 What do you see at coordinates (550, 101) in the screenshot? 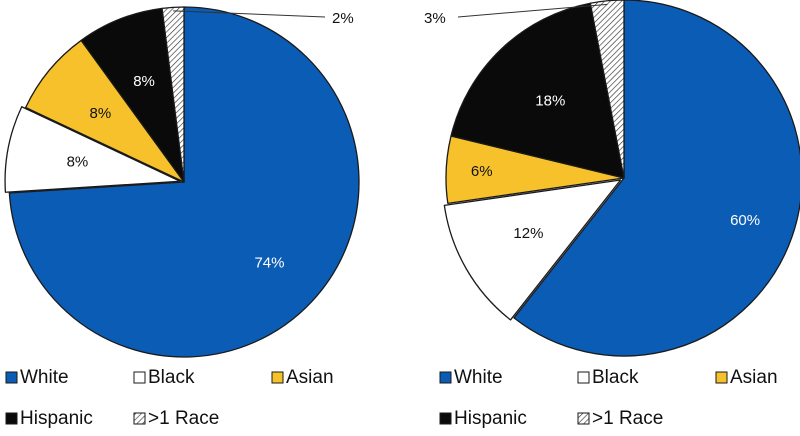
I see `data-label-hispanic: 18%` at bounding box center [550, 101].